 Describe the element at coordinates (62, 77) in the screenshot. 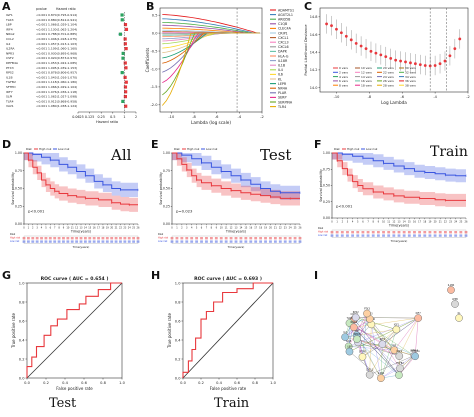

I see `forest-hr-text: 1.043(1.016-1.070)` at that location.